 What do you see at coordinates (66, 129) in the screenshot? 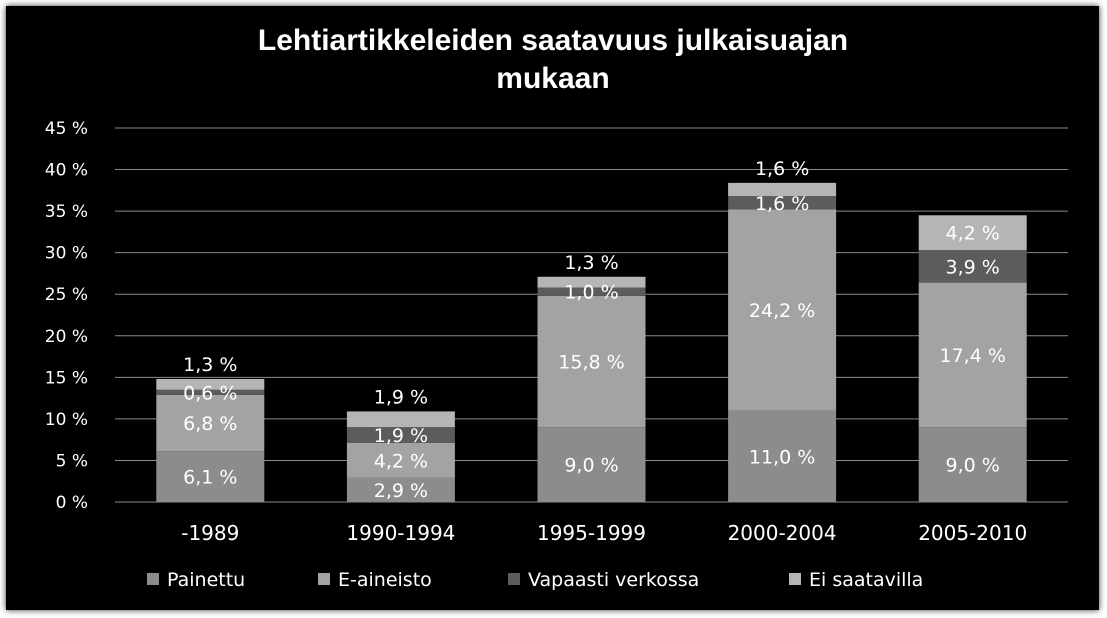
I see `y-tick-label: 45 %` at bounding box center [66, 129].